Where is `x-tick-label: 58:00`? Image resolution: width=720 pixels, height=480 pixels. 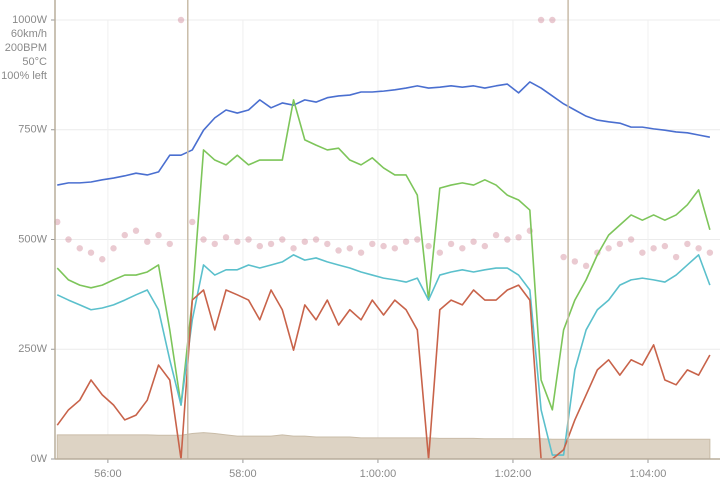 x-tick-label: 58:00 is located at coordinates (243, 474).